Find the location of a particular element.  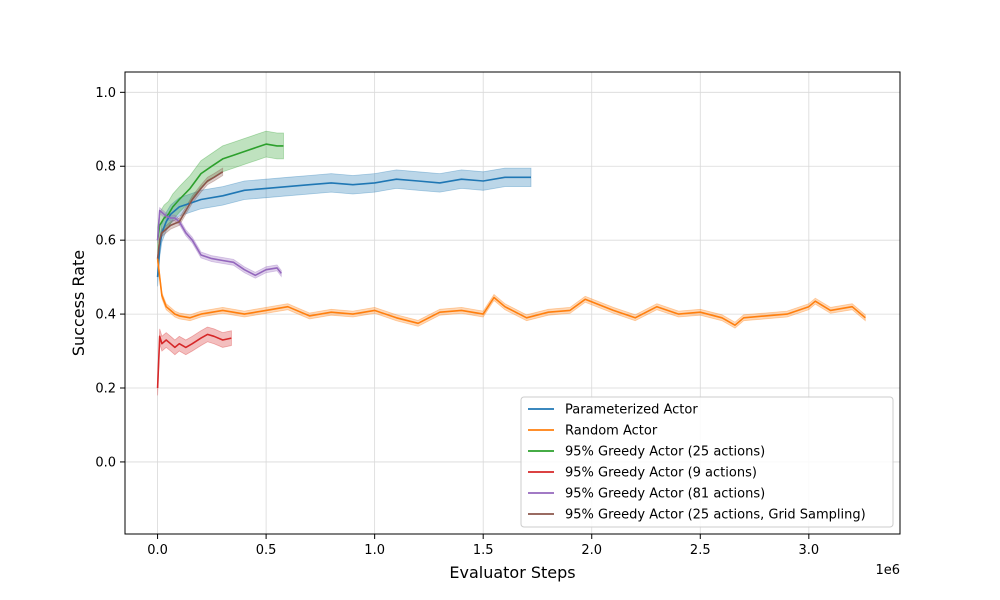

y-tick-label: 0.2 is located at coordinates (105, 389).